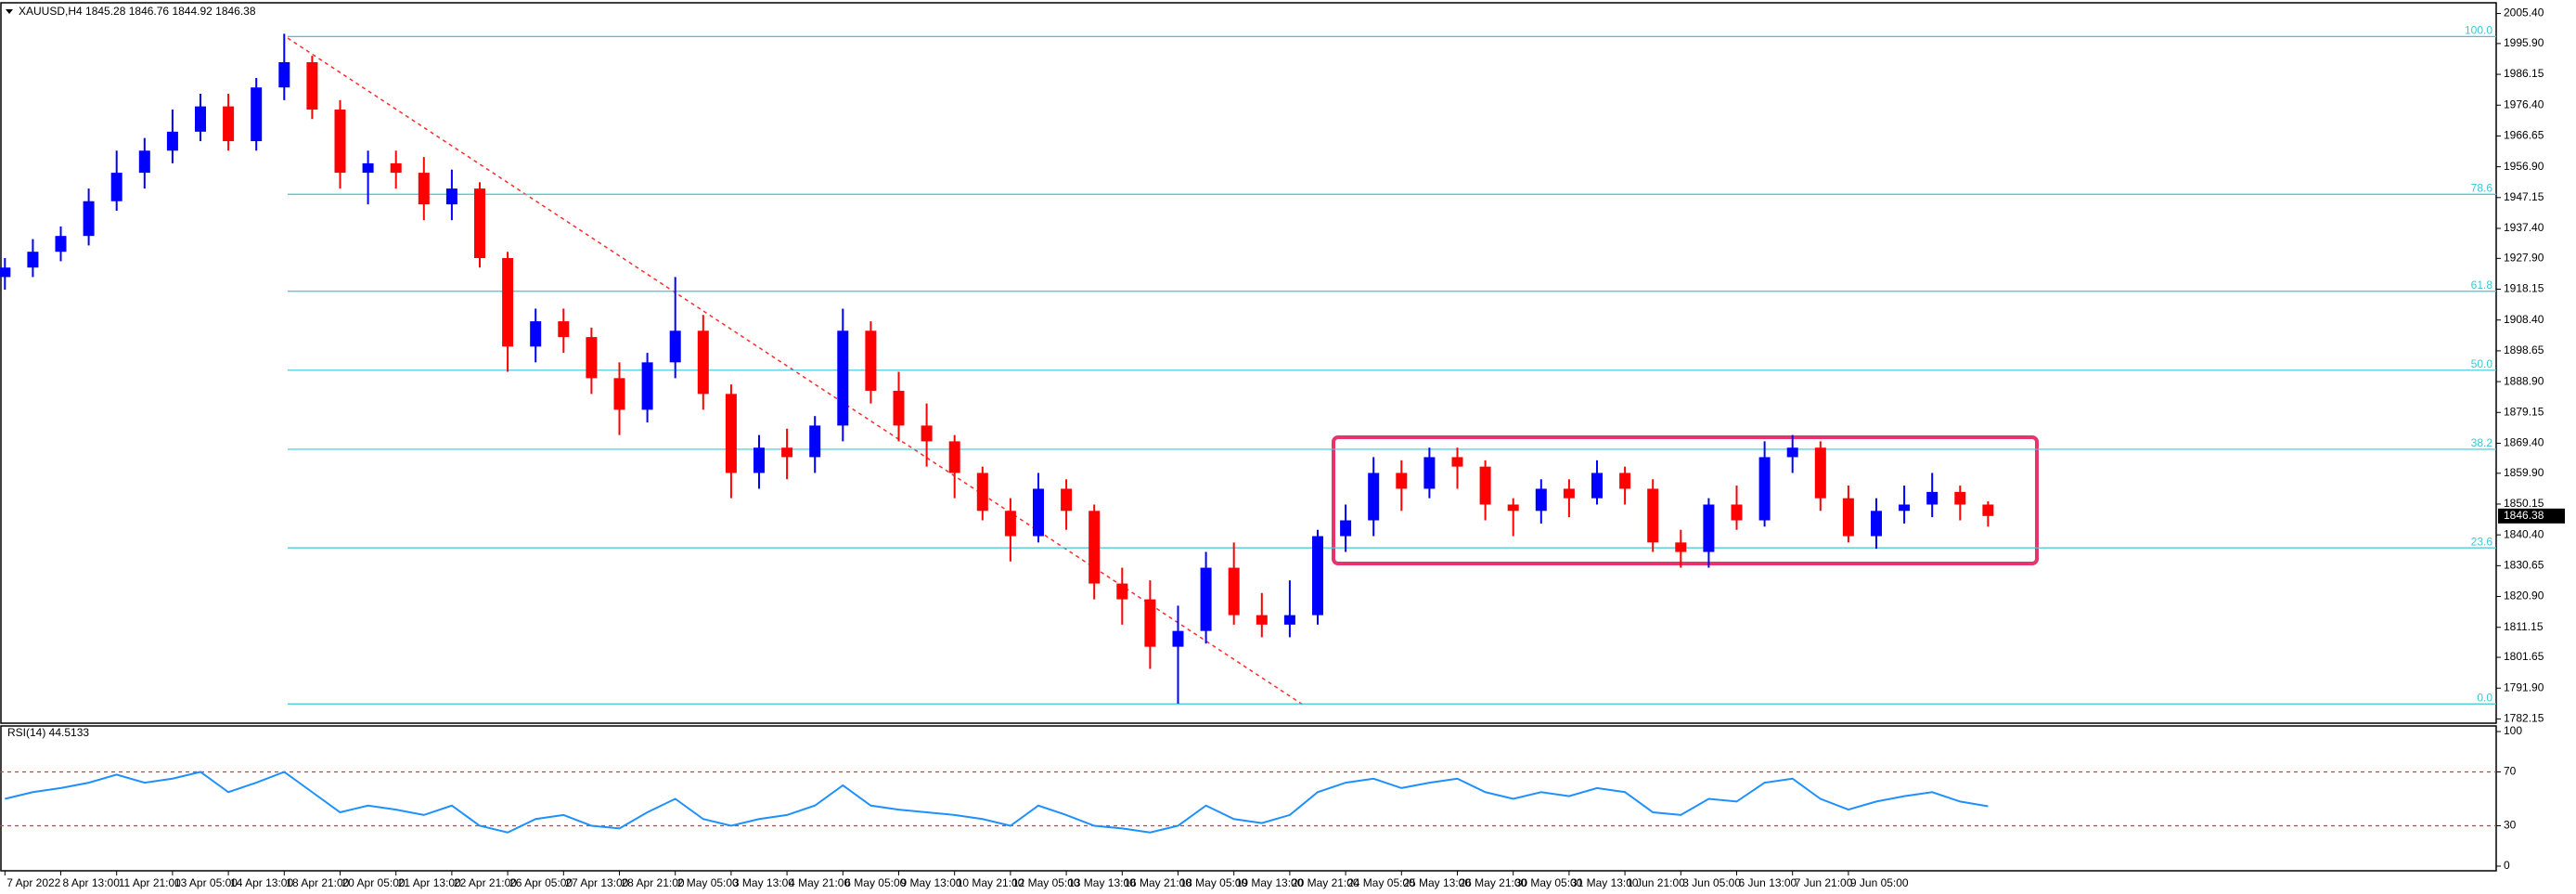 The image size is (2576, 894). What do you see at coordinates (1768, 882) in the screenshot?
I see `x-tick-label: 6 Jun 13:00` at bounding box center [1768, 882].